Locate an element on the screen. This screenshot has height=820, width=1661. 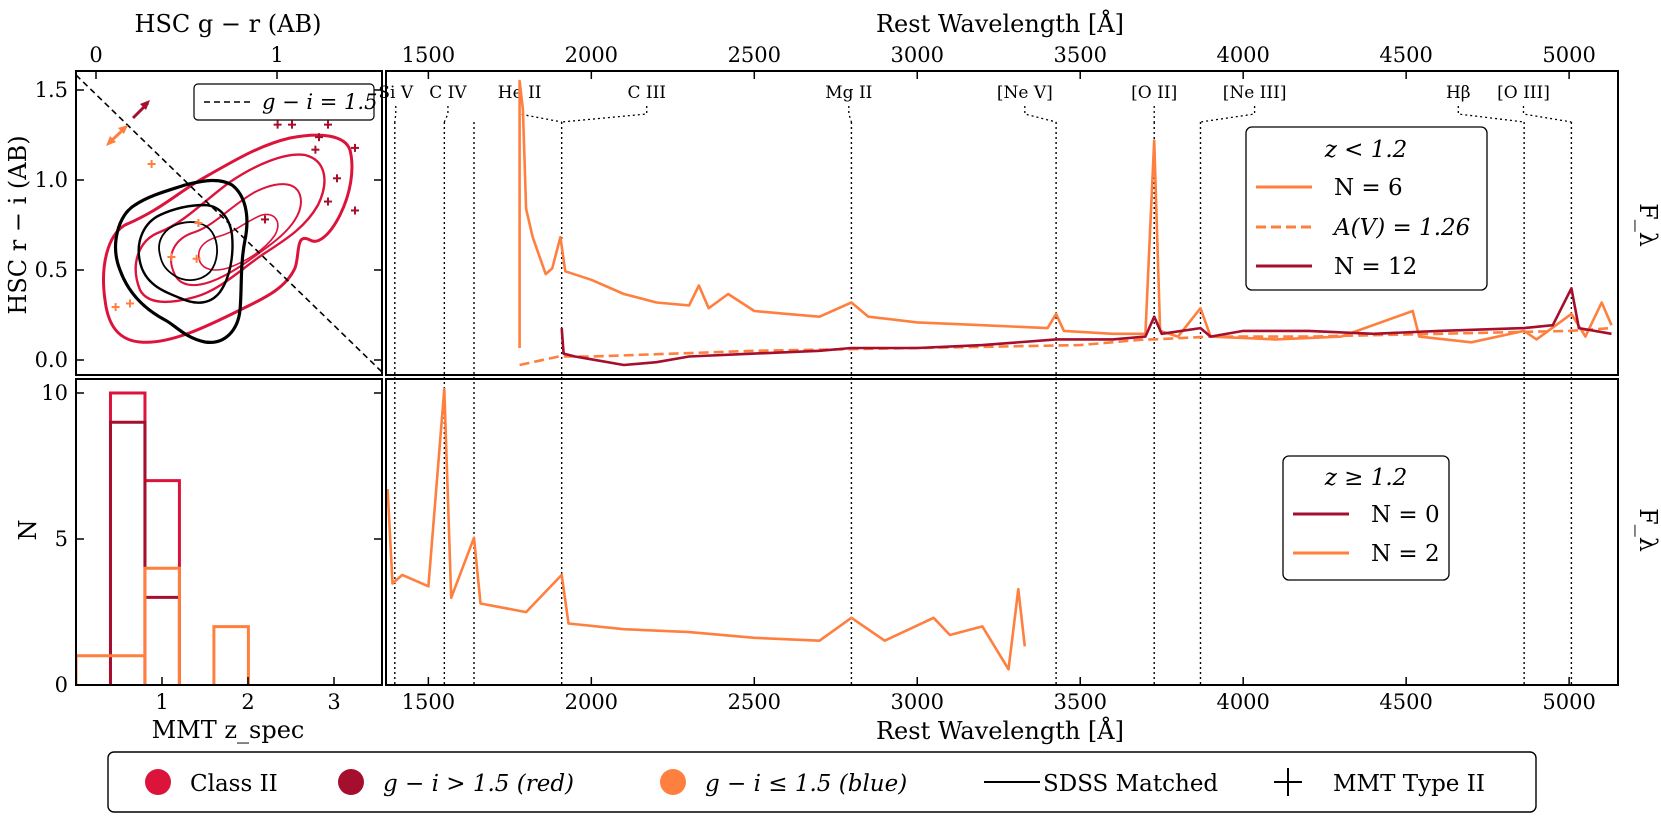
high-z-legend-n0: N = 0 is located at coordinates (1405, 515).